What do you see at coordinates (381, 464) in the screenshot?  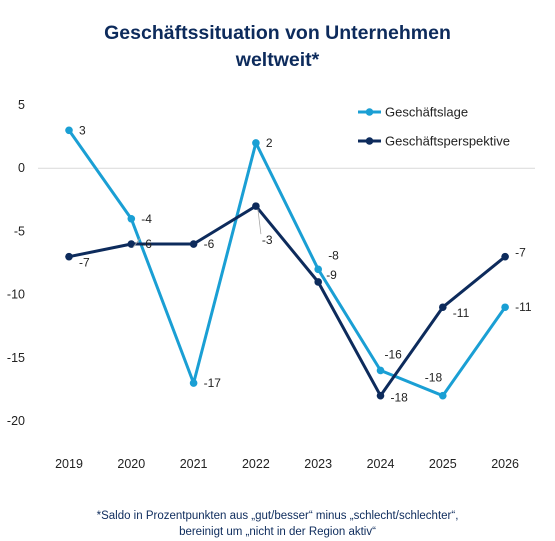 I see `x-tick-label: 2024` at bounding box center [381, 464].